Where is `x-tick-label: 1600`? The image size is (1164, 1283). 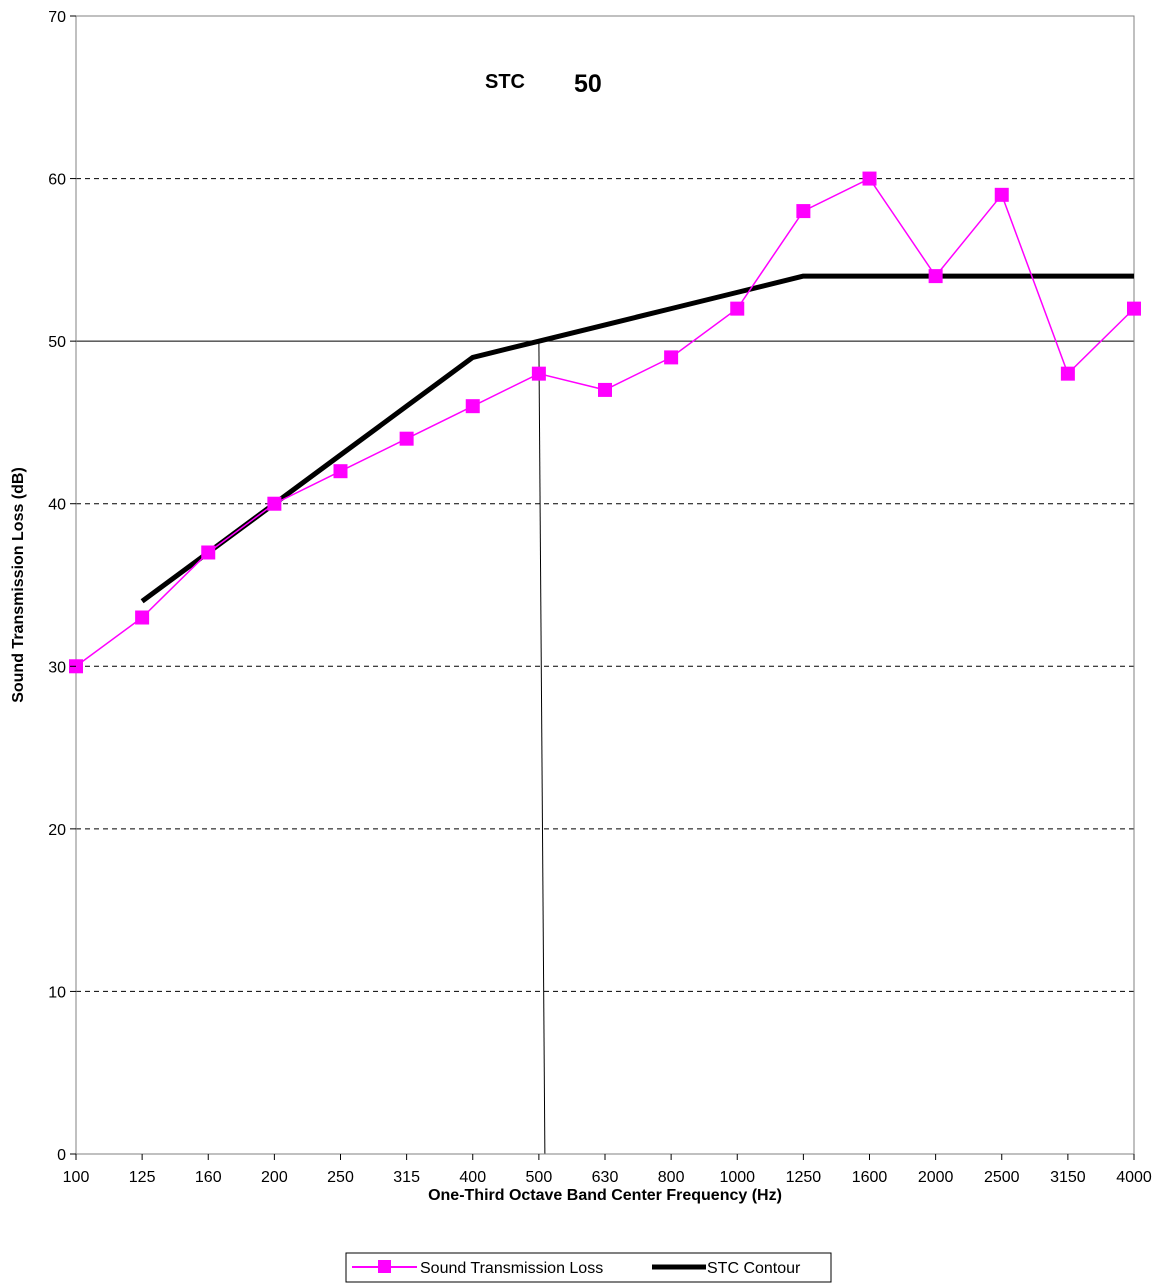
x-tick-label: 1600 is located at coordinates (870, 1177).